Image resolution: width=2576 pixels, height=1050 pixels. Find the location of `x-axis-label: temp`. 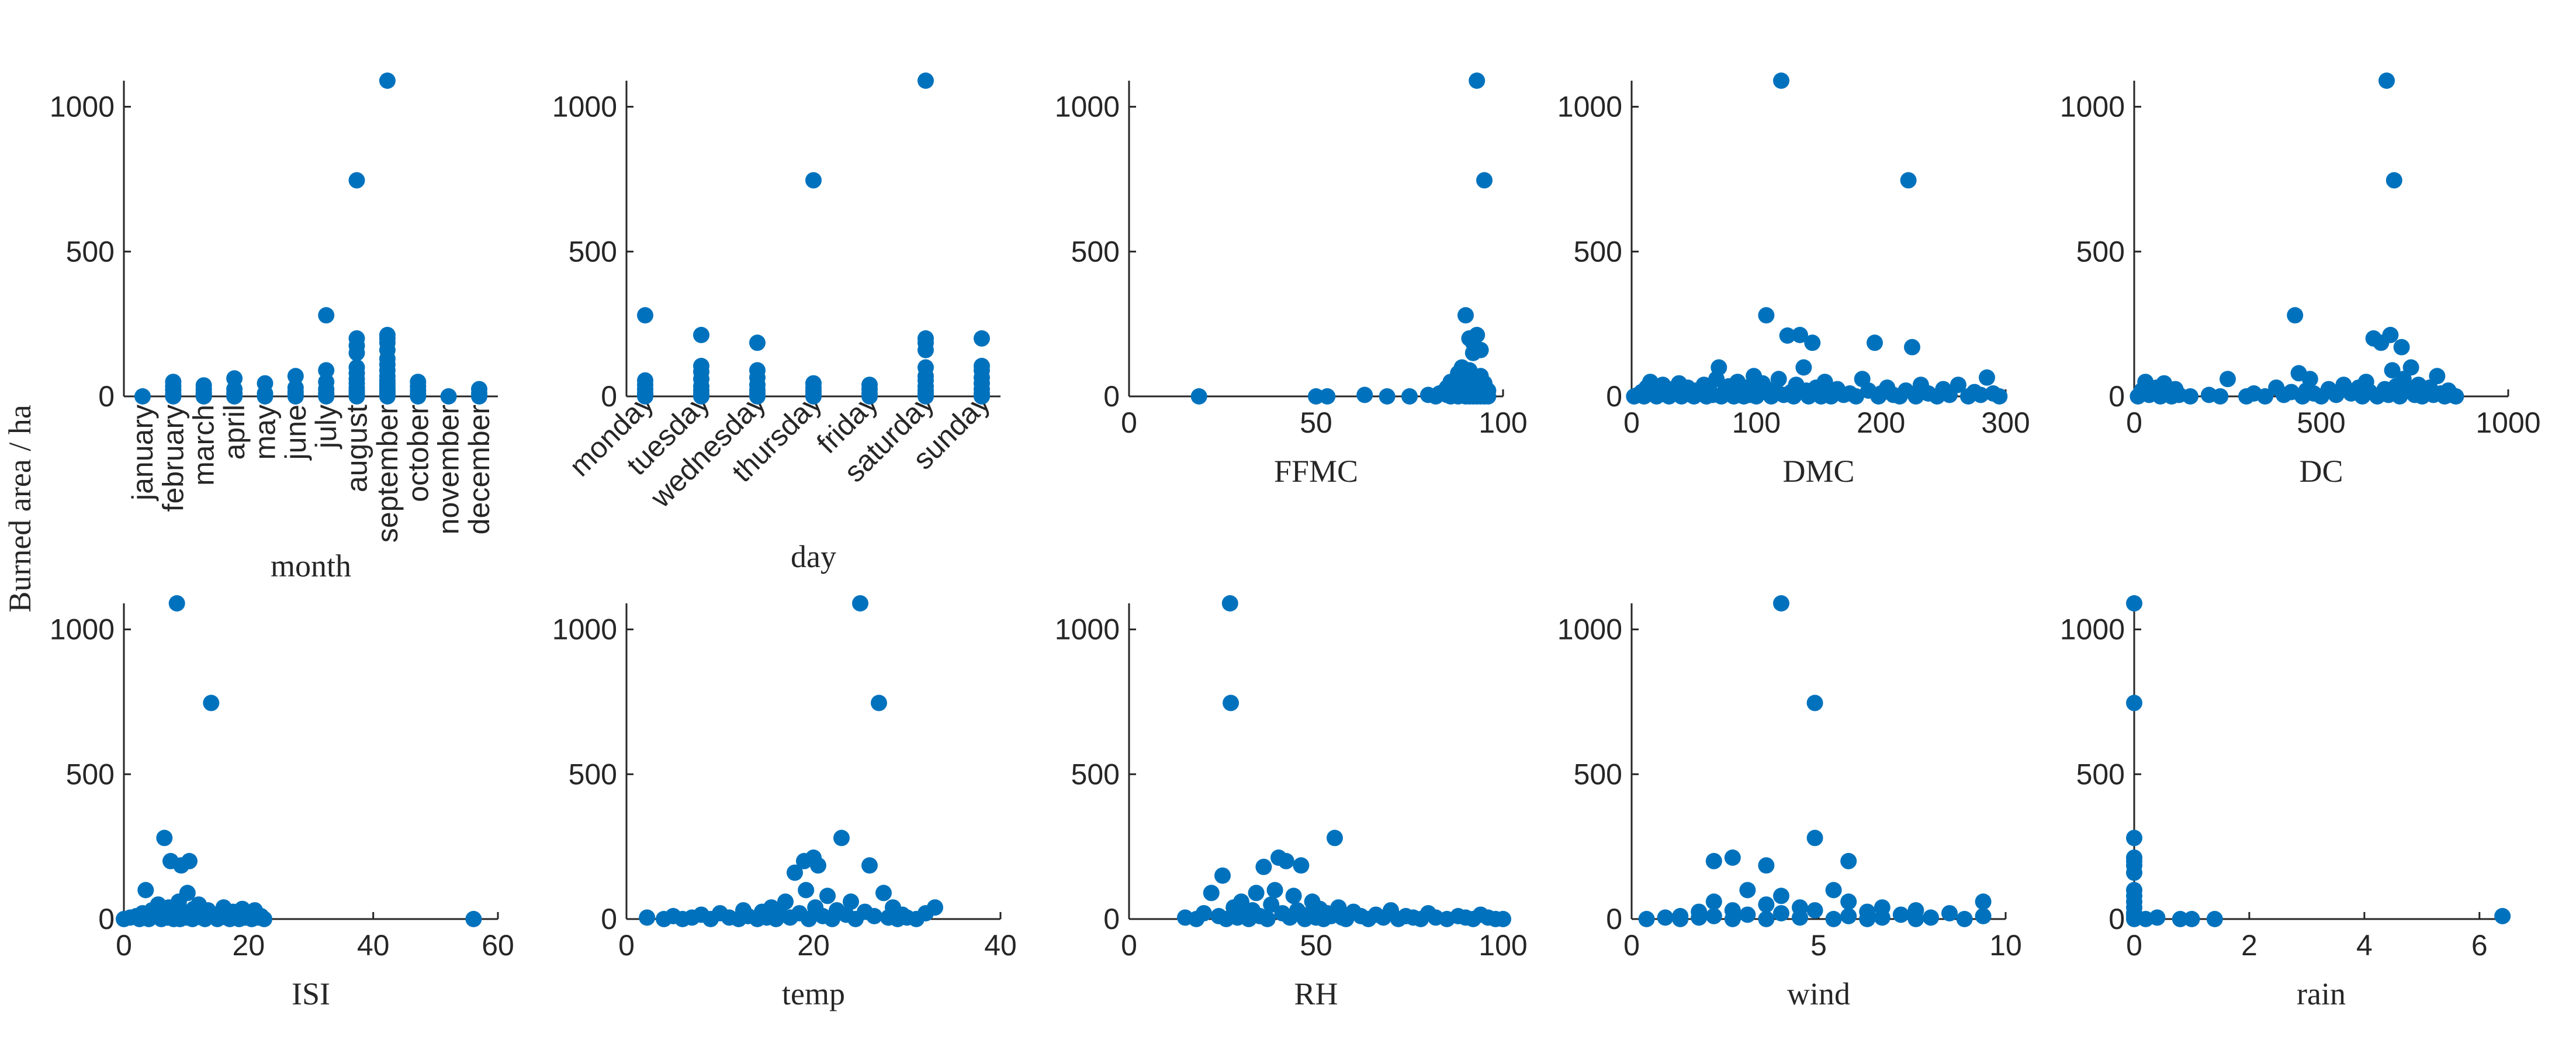

x-axis-label: temp is located at coordinates (814, 994).